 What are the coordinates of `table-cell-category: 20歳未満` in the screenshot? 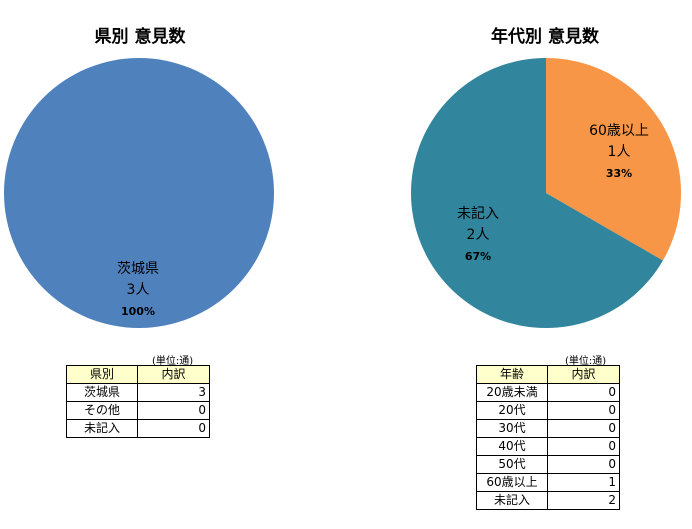 It's located at (512, 392).